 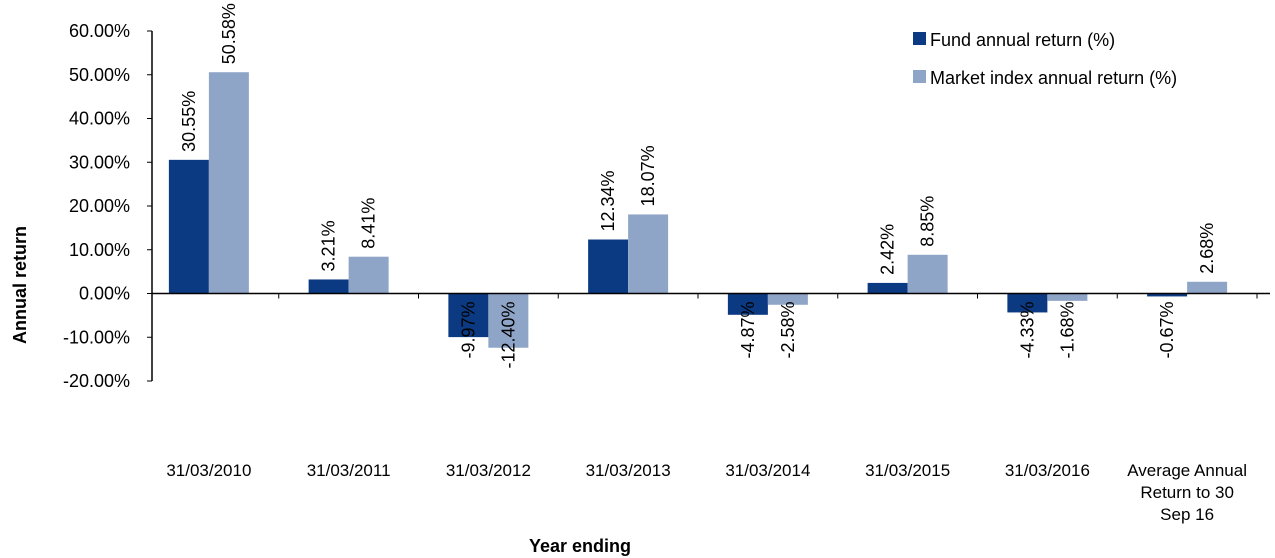 What do you see at coordinates (648, 175) in the screenshot?
I see `data-label: 18.07%` at bounding box center [648, 175].